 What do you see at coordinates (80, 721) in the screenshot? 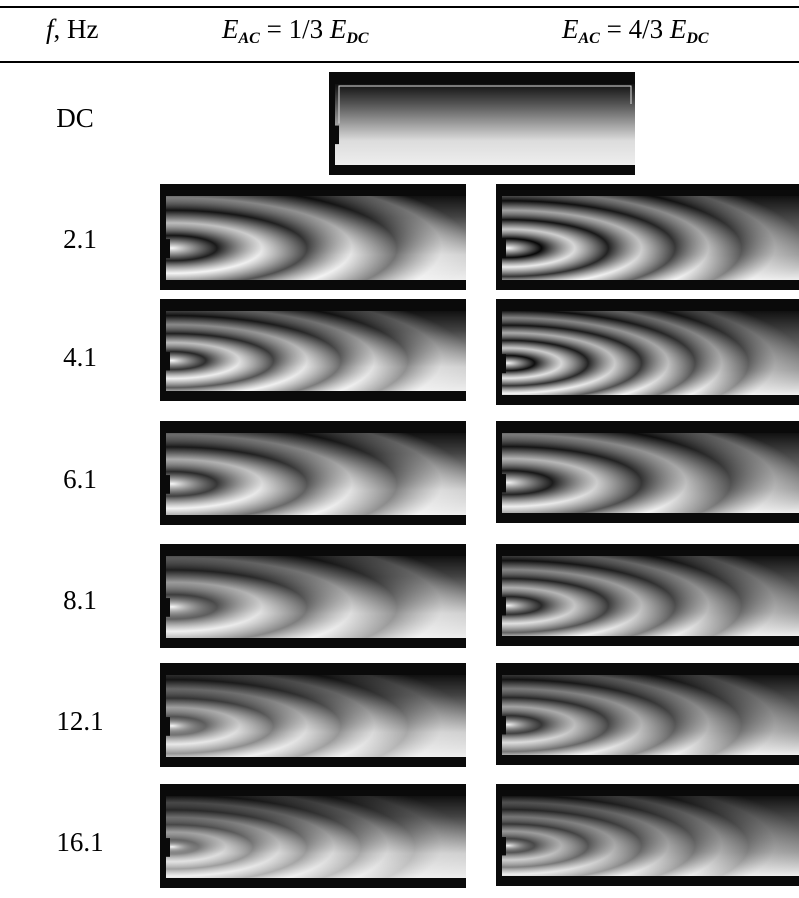
I see `row-label-12-1: 12.1` at bounding box center [80, 721].